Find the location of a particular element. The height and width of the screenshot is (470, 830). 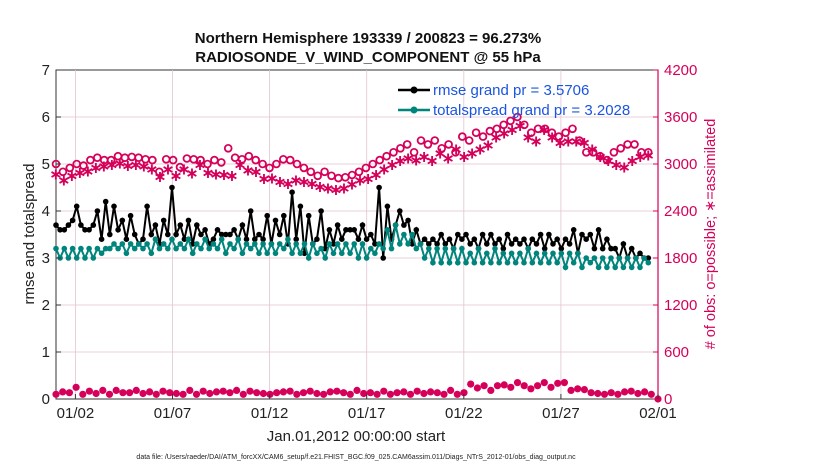

y-tick-label-left: 0 is located at coordinates (46, 399).